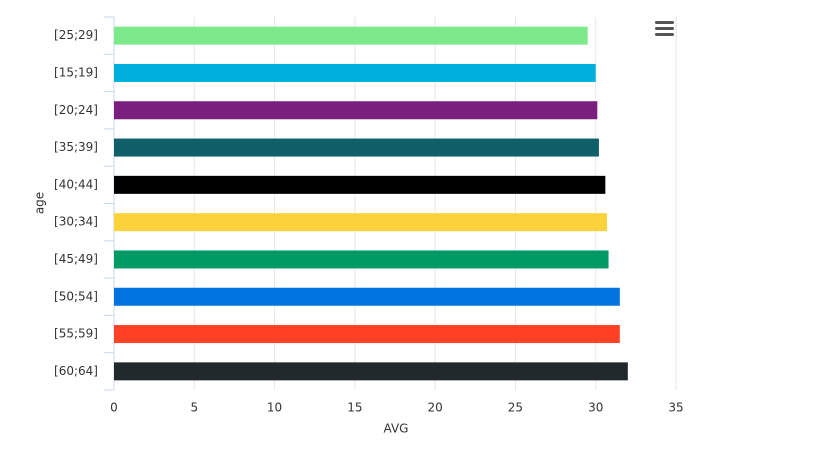 The height and width of the screenshot is (475, 825). I want to click on y-tick-label: [40;44], so click(76, 184).